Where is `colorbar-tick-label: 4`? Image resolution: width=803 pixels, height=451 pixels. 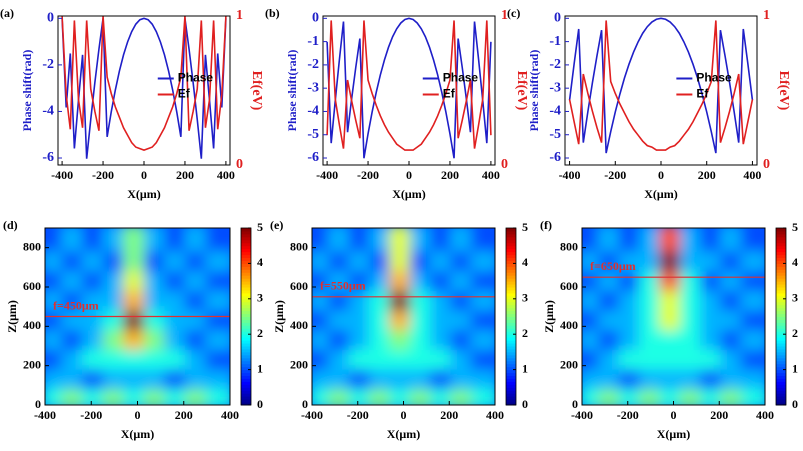 colorbar-tick-label: 4 is located at coordinates (260, 262).